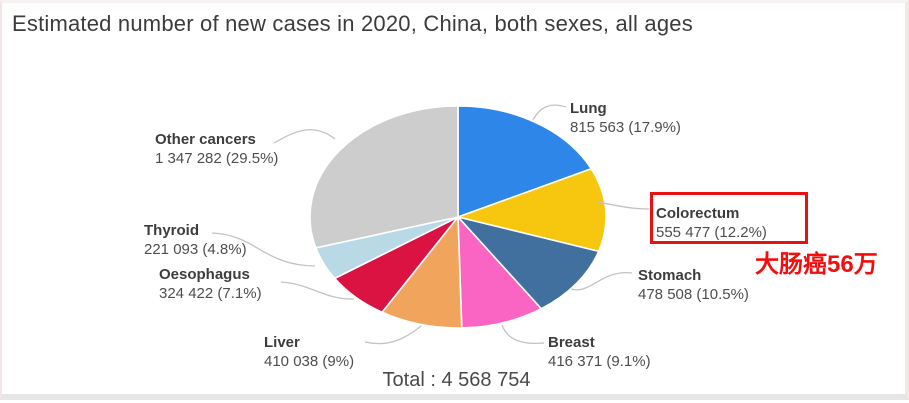 The width and height of the screenshot is (909, 403). I want to click on slice-value: 478 508 (10.5%), so click(693, 294).